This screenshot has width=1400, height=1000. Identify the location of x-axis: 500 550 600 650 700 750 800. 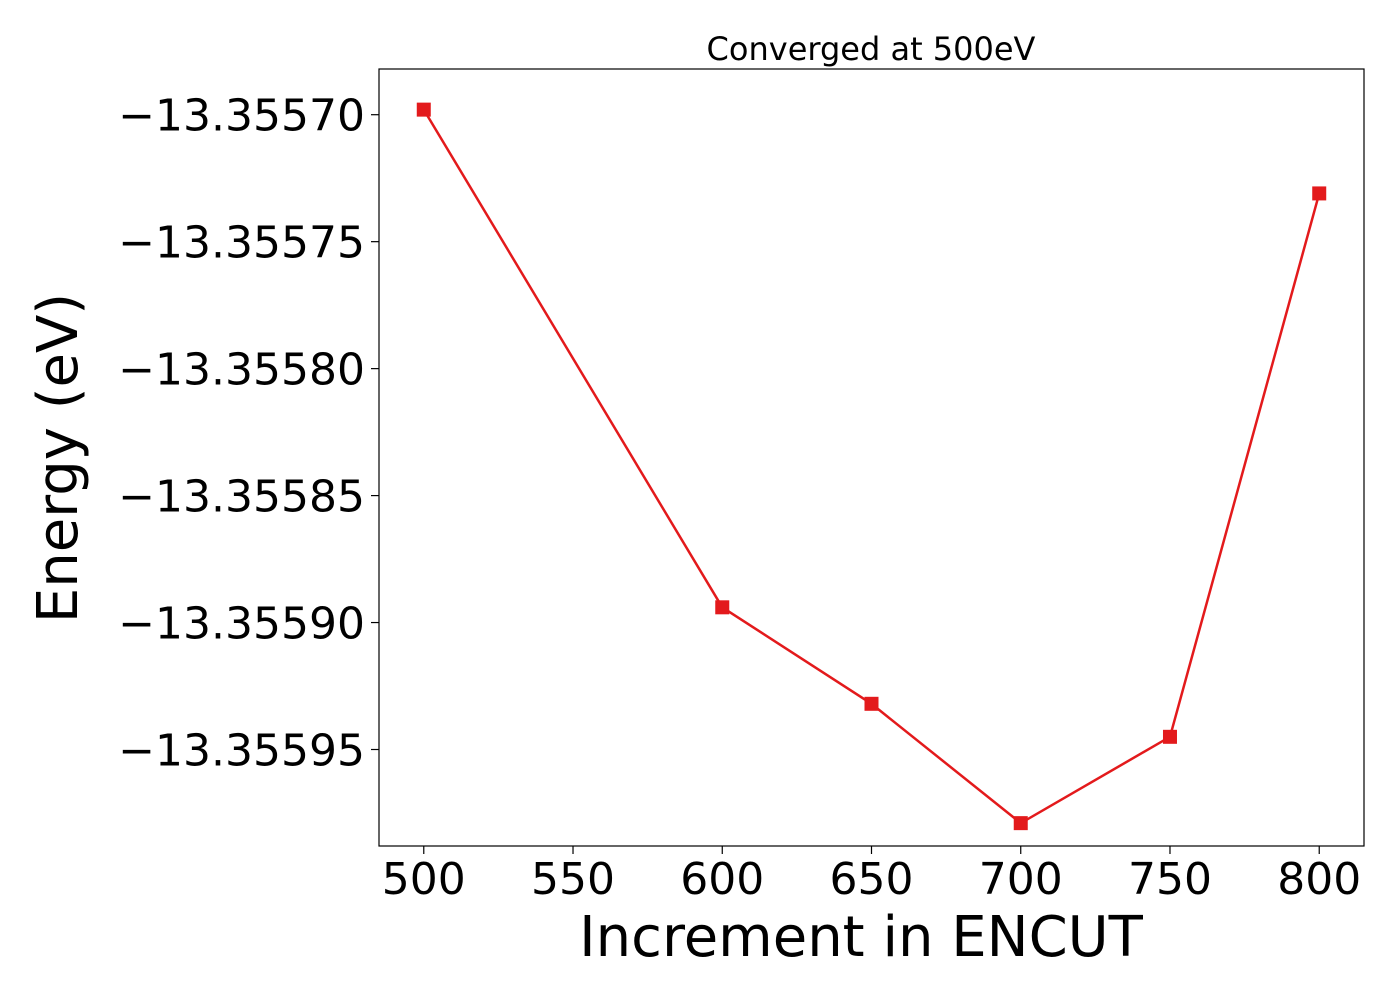
(871, 875).